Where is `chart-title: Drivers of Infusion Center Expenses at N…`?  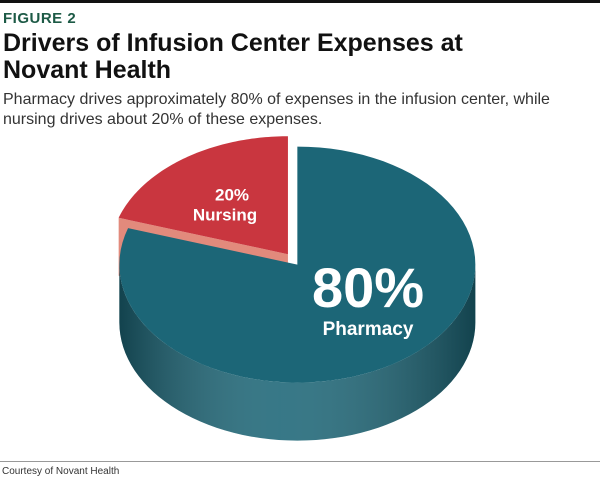
chart-title: Drivers of Infusion Center Expenses at N… is located at coordinates (233, 56).